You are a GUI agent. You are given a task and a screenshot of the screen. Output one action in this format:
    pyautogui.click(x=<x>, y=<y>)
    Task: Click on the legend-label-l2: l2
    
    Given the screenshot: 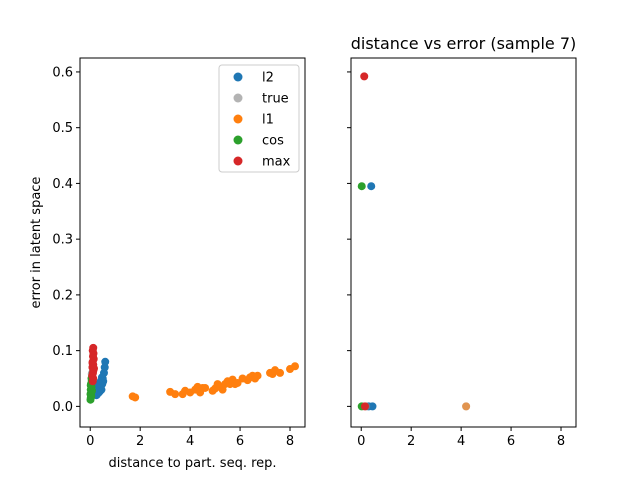 What is the action you would take?
    pyautogui.click(x=268, y=78)
    